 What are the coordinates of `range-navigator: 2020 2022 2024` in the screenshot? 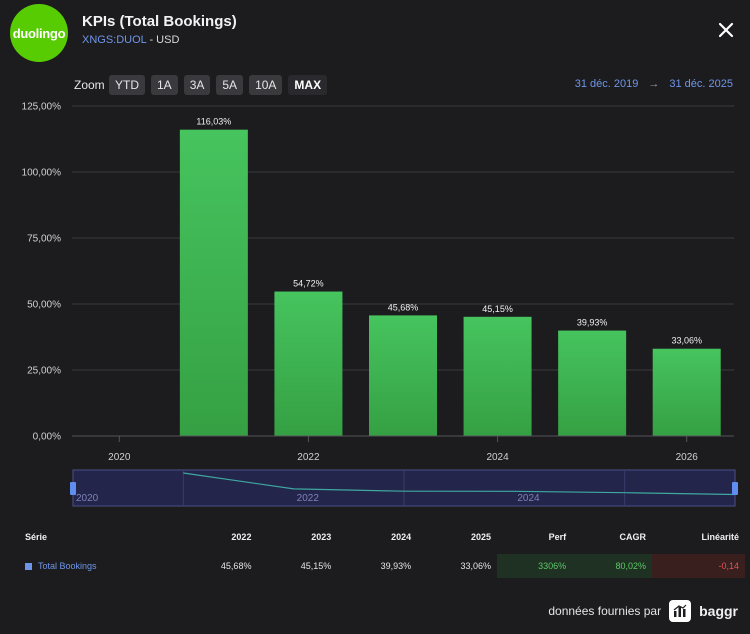 It's located at (375, 489).